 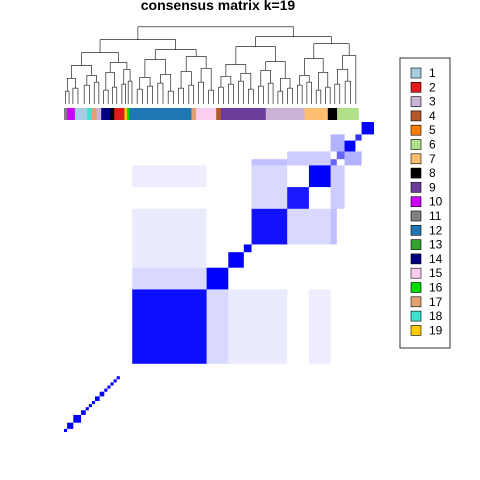 What do you see at coordinates (436, 288) in the screenshot?
I see `legend-label: 16` at bounding box center [436, 288].